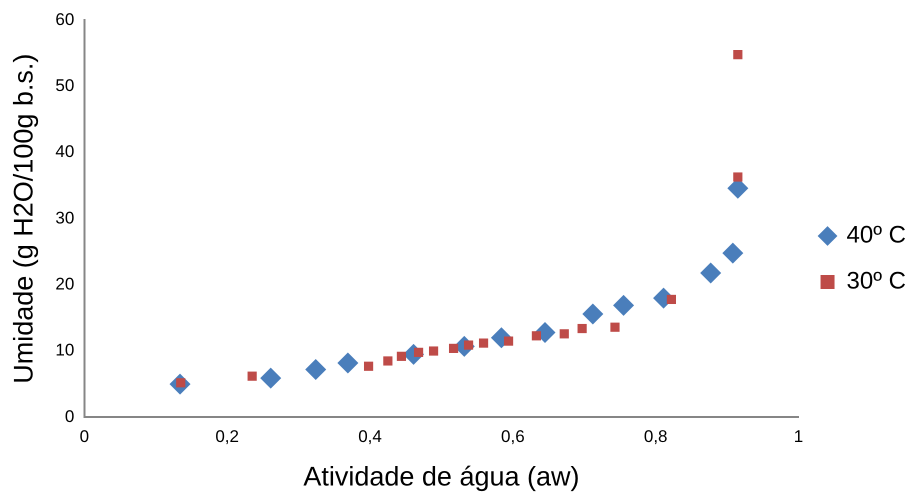  Describe the element at coordinates (799, 436) in the screenshot. I see `x-tick-label: 1` at that location.